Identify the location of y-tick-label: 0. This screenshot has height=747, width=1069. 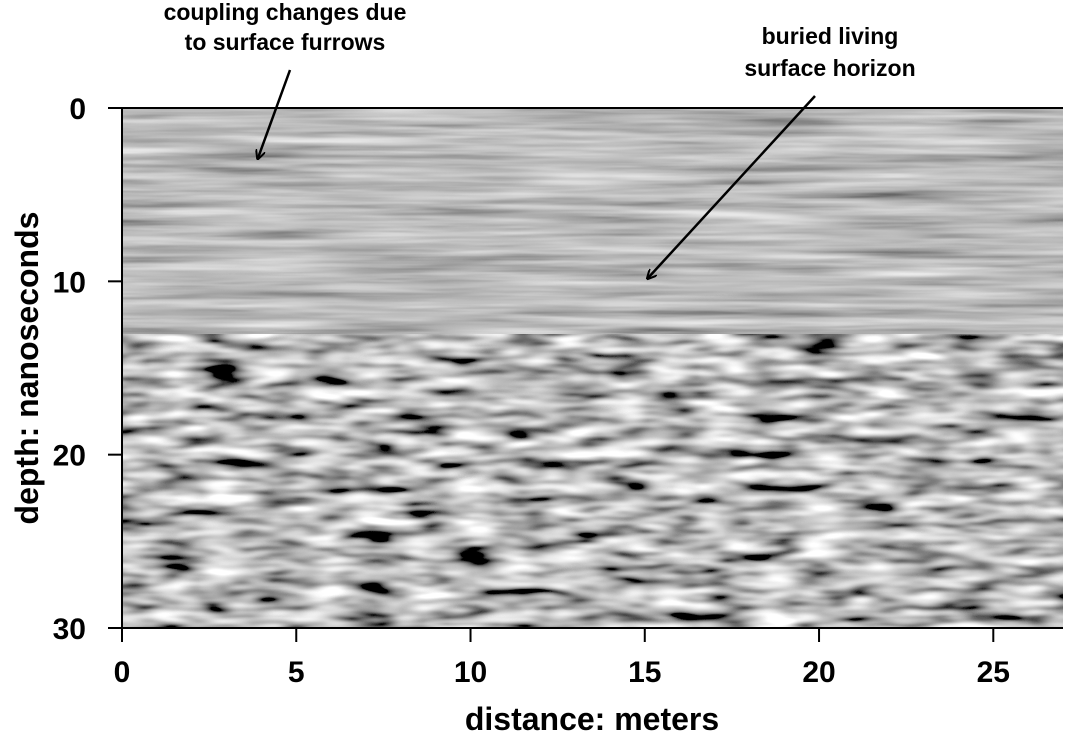
(77, 109).